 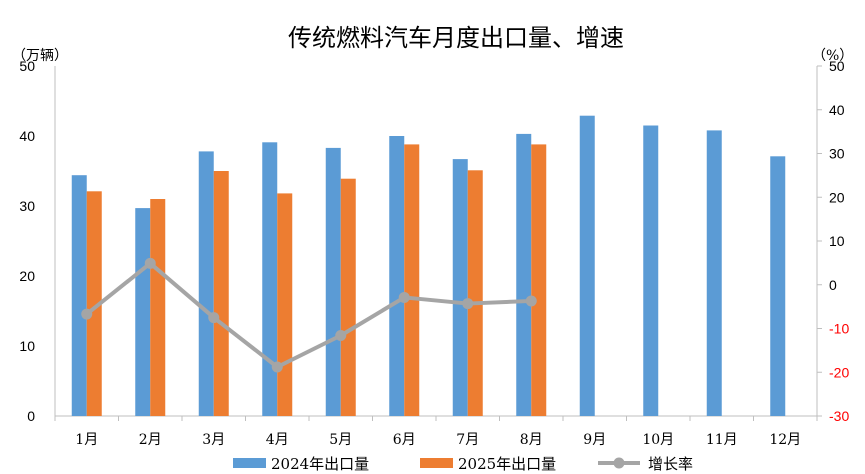 I want to click on legend-label: 2024年出口量, so click(x=320, y=464).